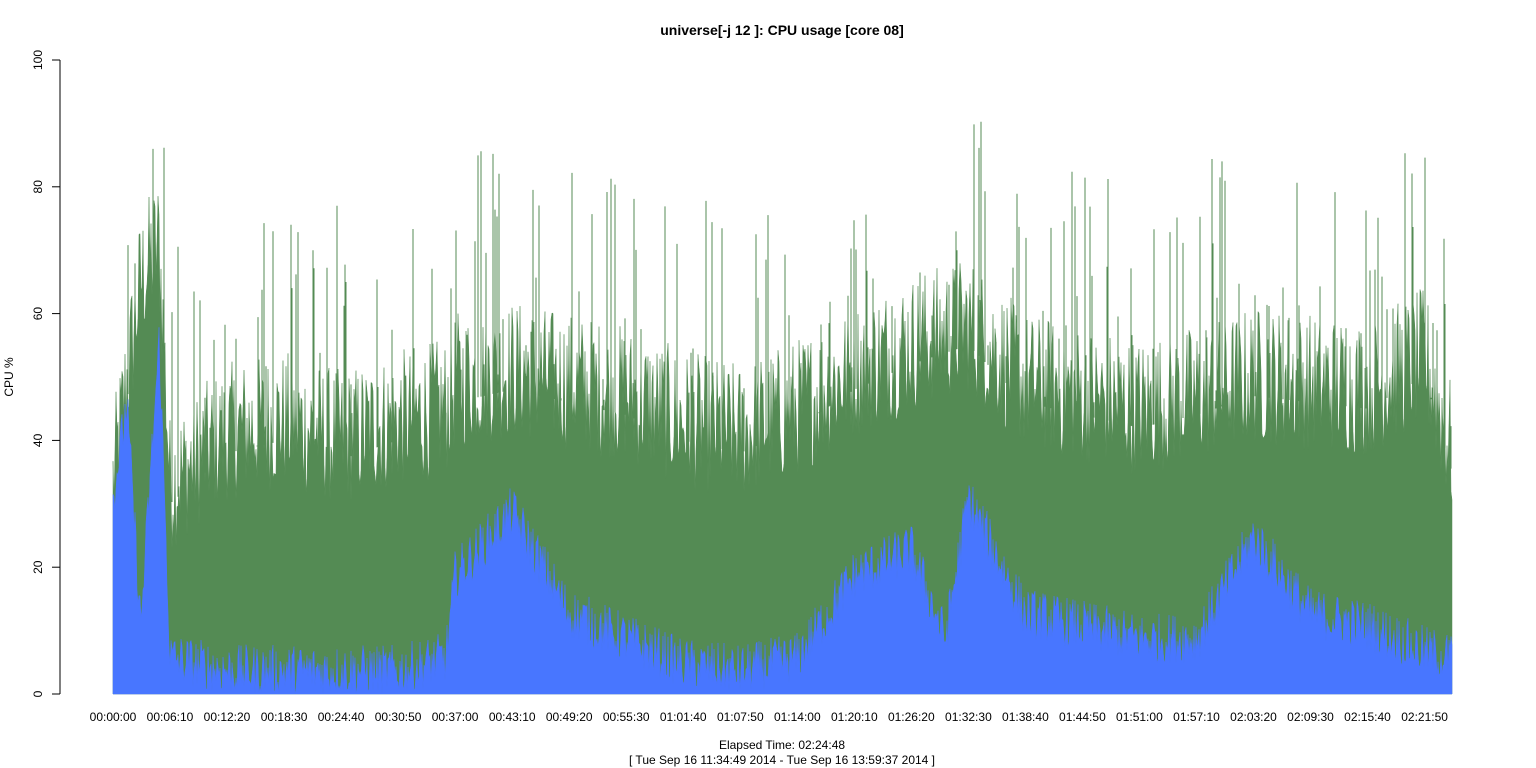  I want to click on x-tick-label: 01:01:40, so click(683, 717).